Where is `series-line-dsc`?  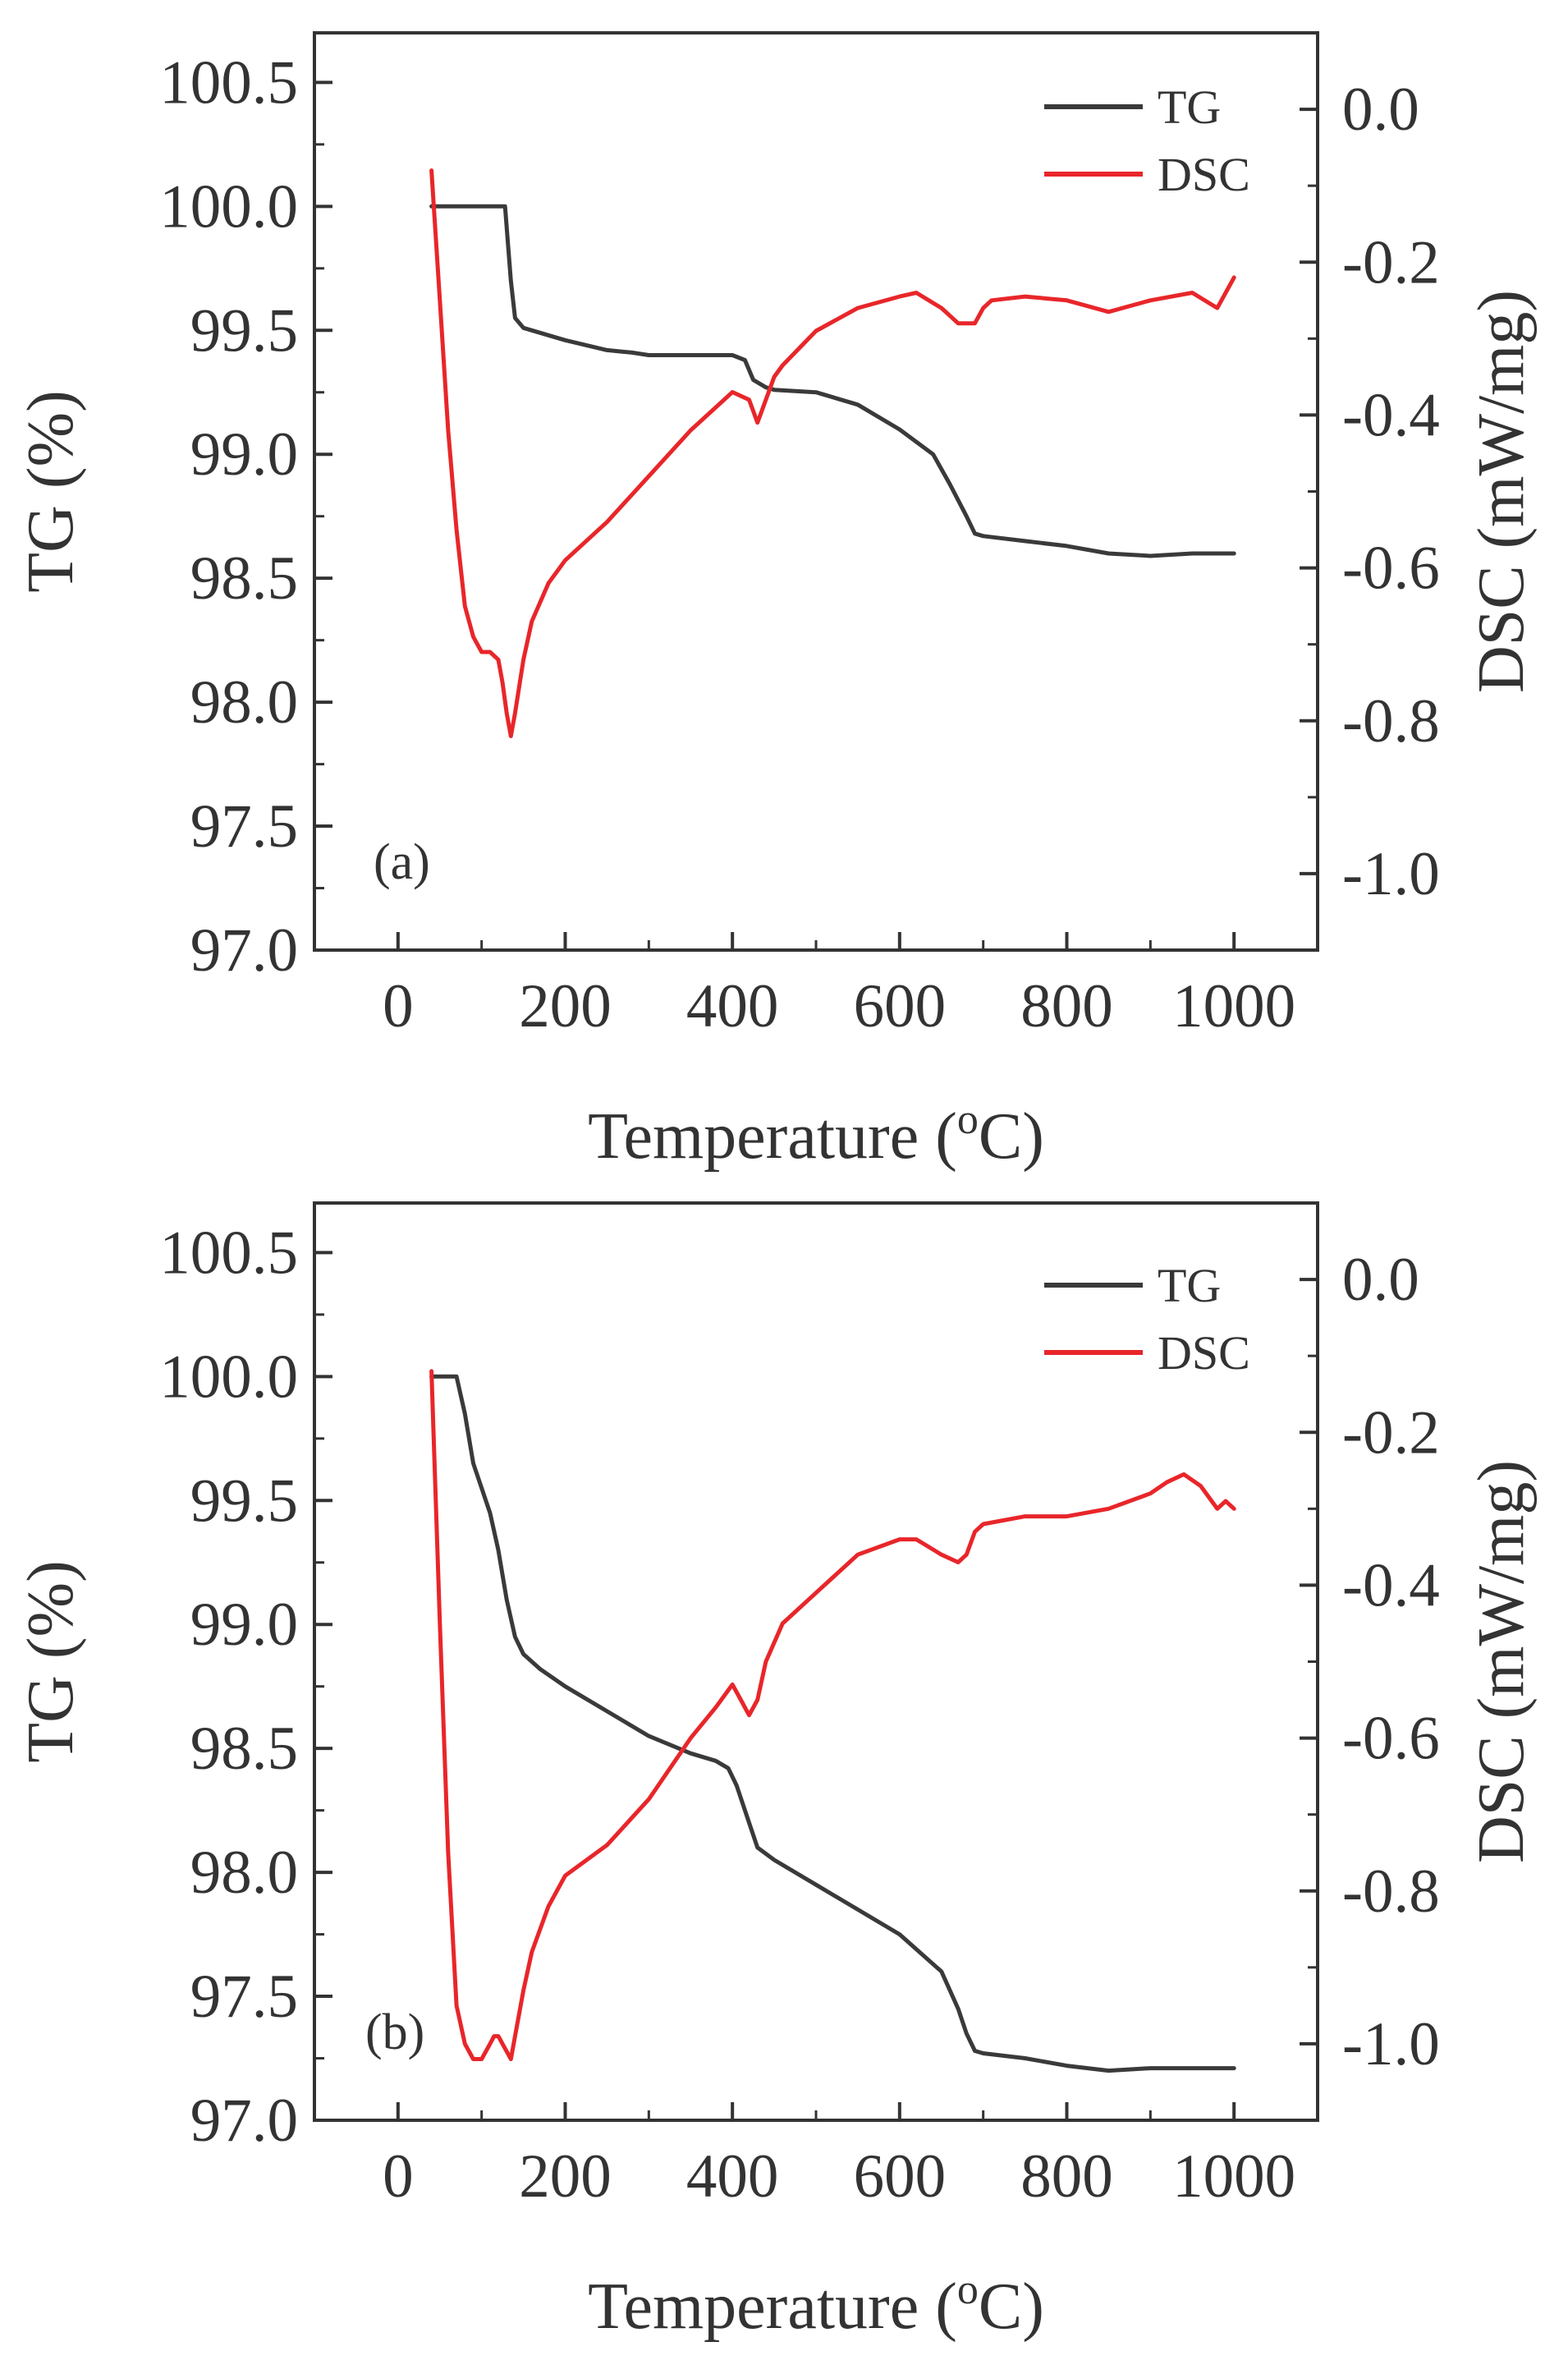
series-line-dsc is located at coordinates (832, 453).